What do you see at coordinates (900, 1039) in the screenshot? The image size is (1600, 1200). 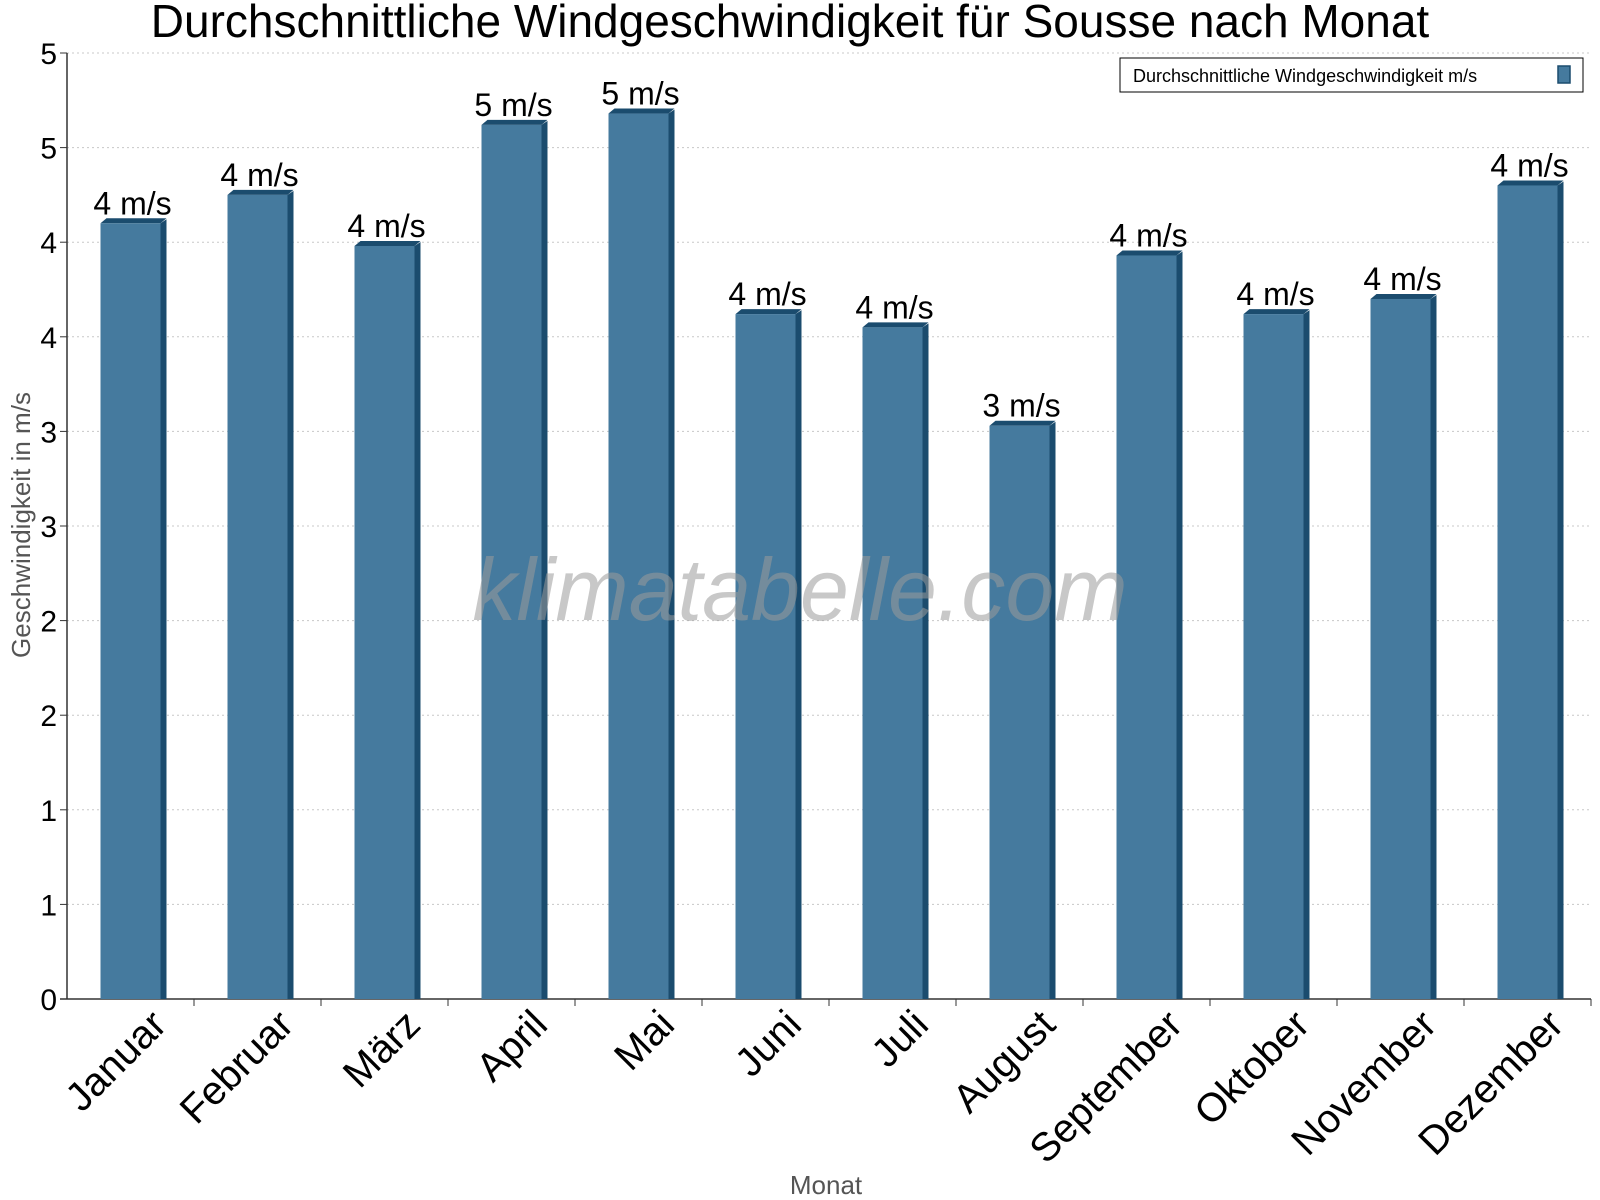 I see `x-tick-label: Juli` at bounding box center [900, 1039].